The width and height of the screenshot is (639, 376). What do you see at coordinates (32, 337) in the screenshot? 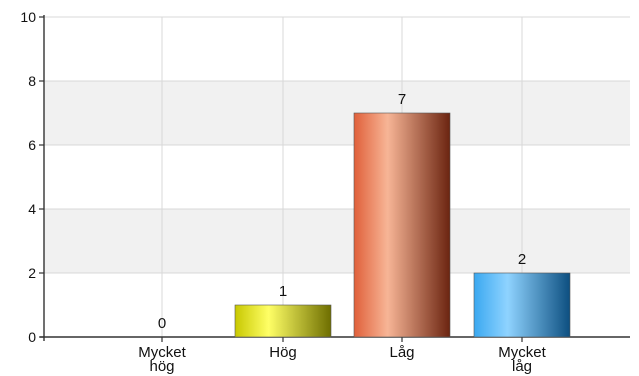
I see `y-tick-label: 0` at bounding box center [32, 337].